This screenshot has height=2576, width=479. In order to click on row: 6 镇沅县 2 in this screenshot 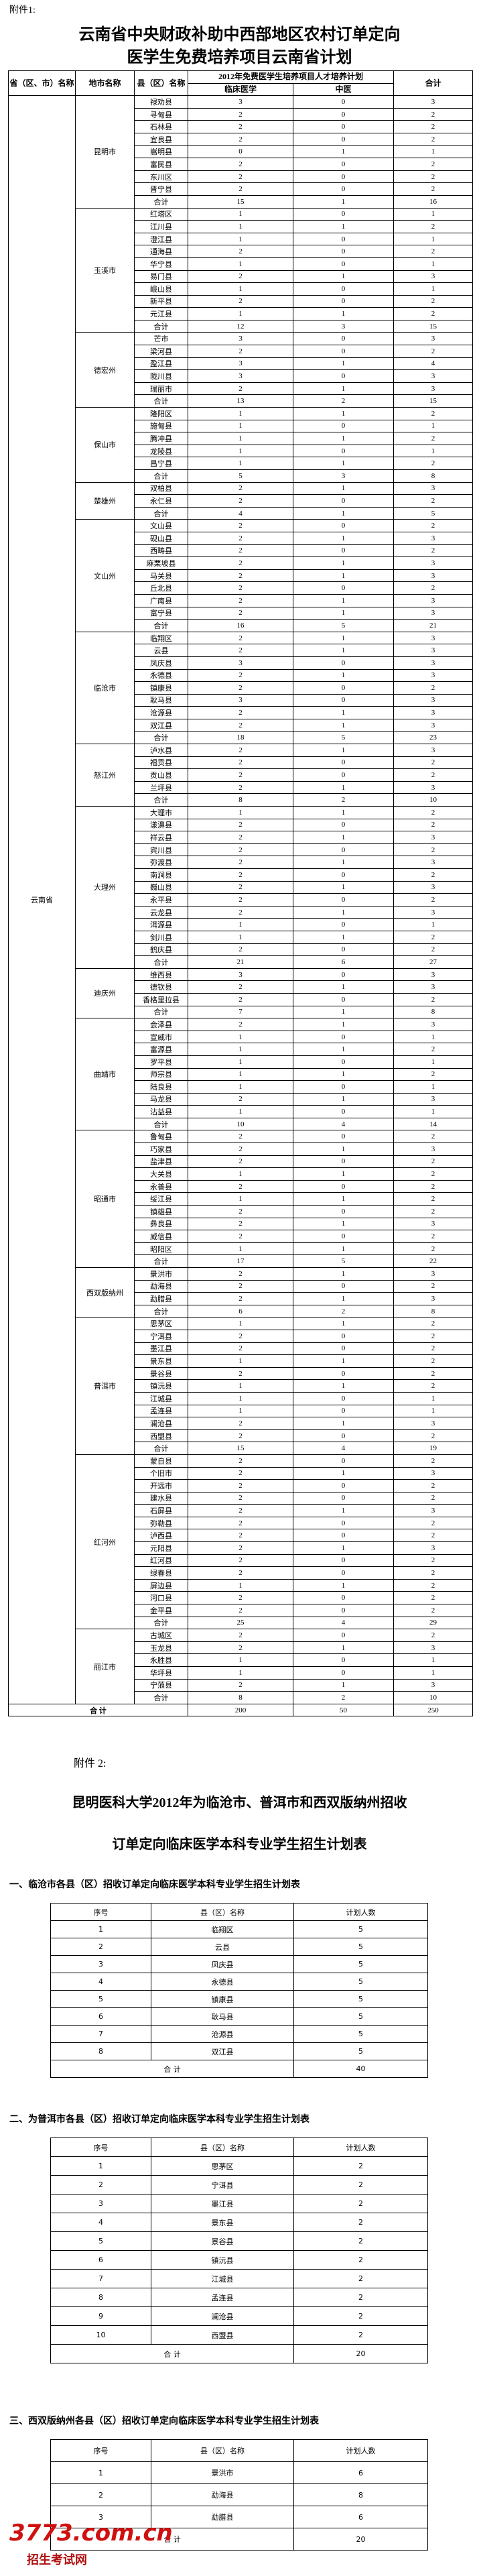, I will do `click(239, 2260)`.